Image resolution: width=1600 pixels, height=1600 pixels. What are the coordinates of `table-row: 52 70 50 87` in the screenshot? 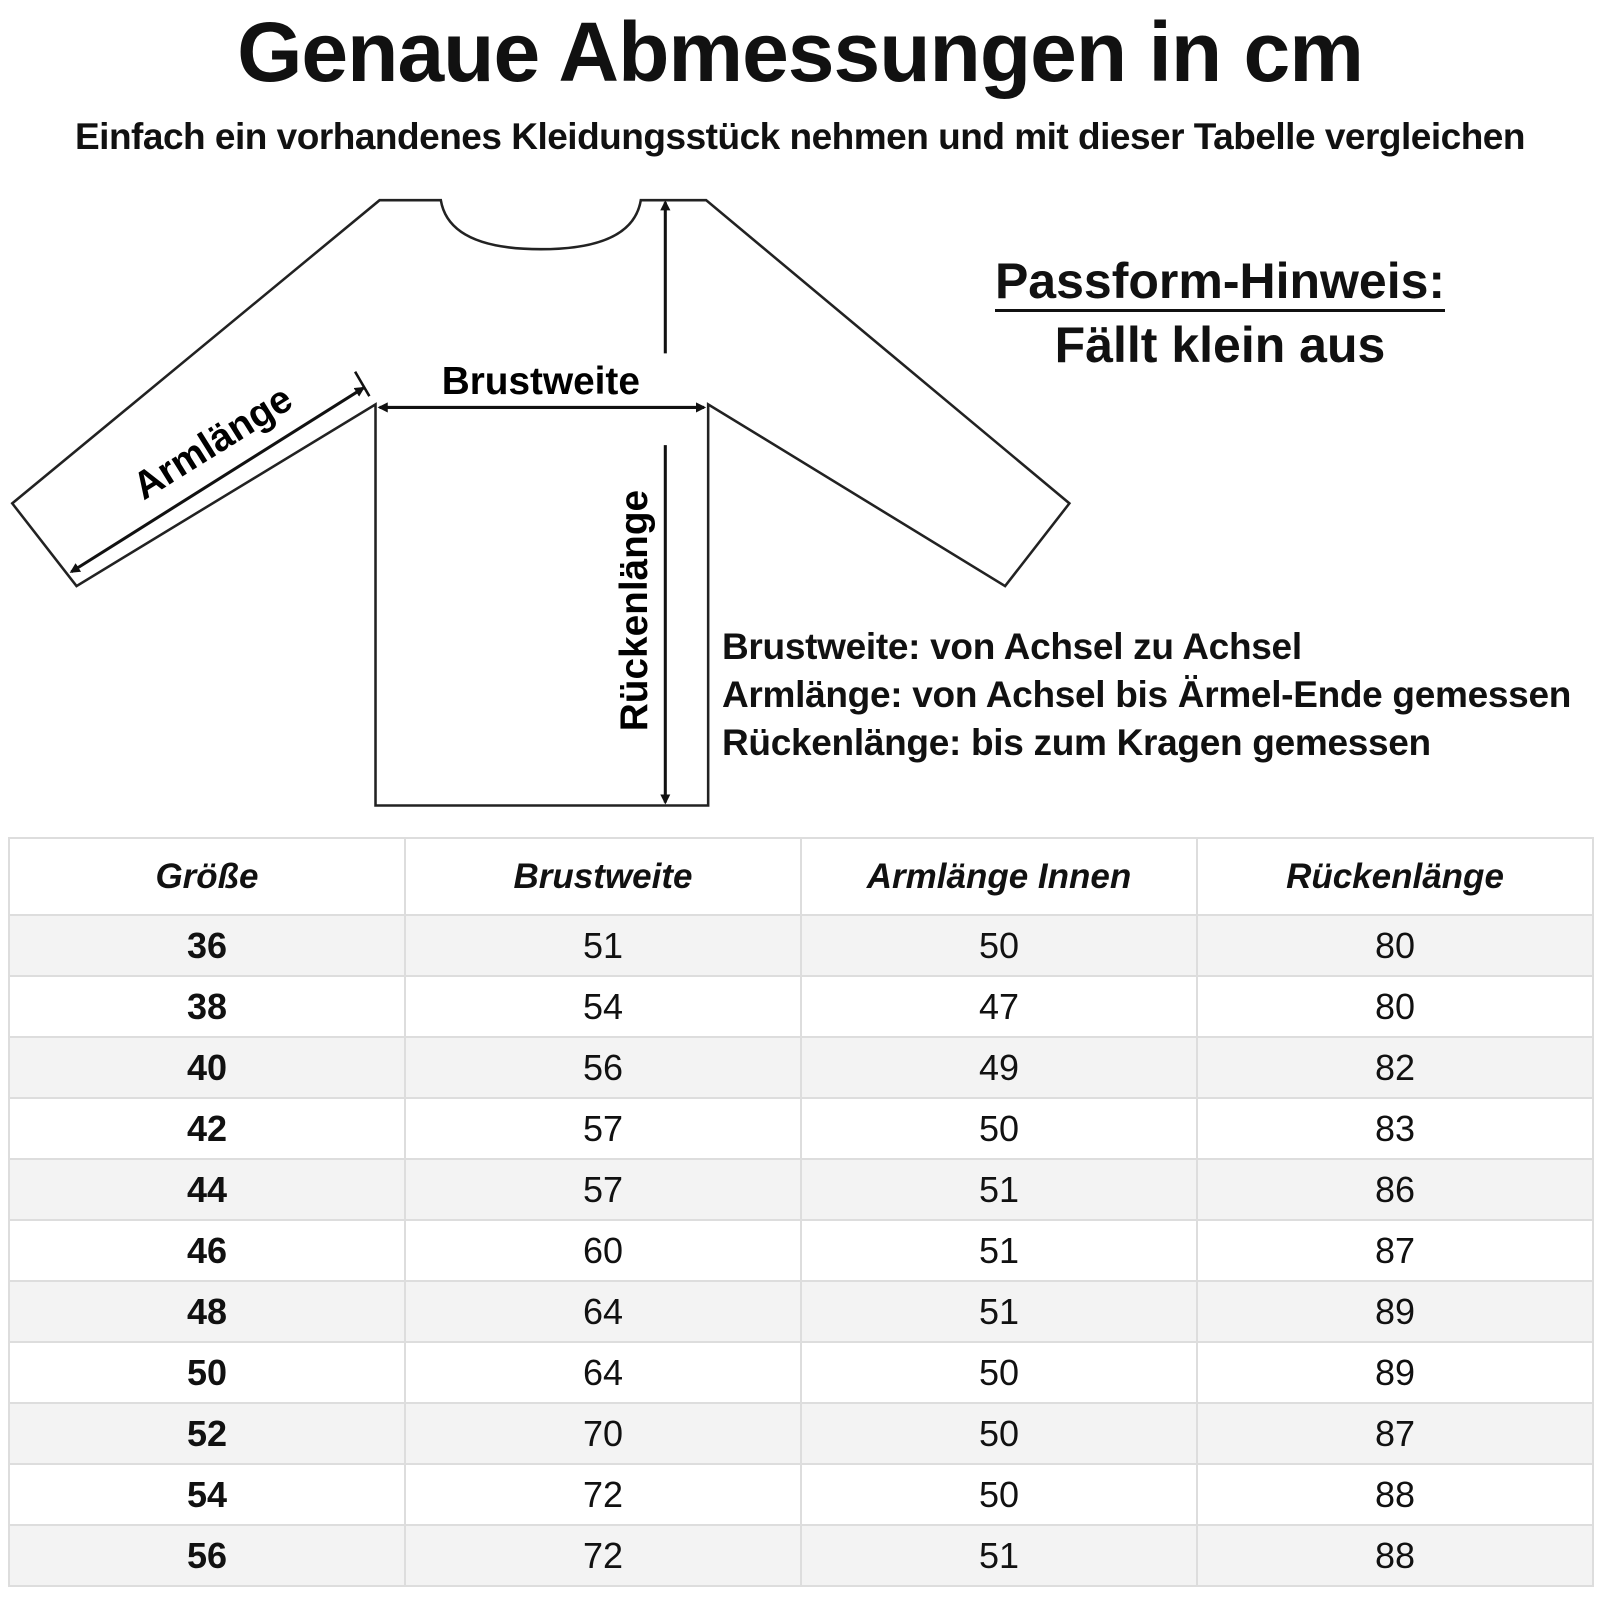 It's located at (801, 1433).